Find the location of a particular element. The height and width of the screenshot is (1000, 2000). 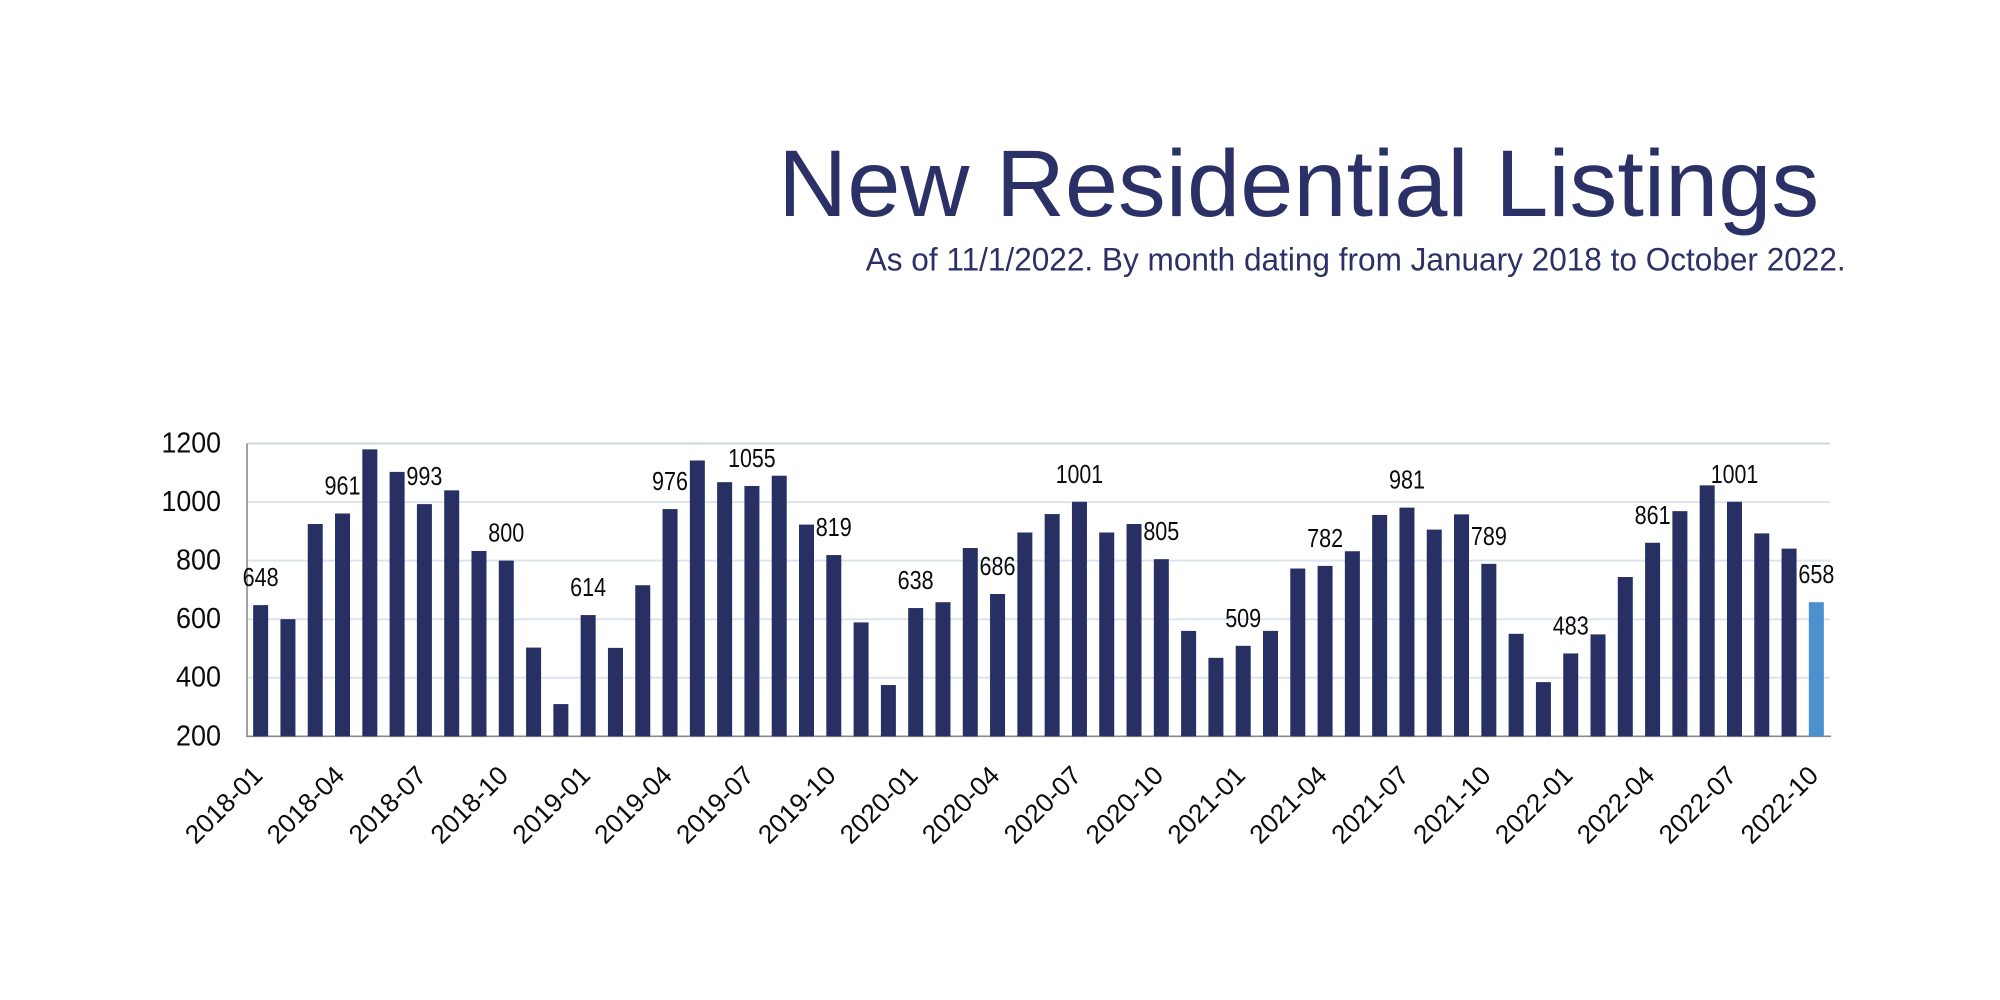

svg-text: 819 is located at coordinates (834, 527).